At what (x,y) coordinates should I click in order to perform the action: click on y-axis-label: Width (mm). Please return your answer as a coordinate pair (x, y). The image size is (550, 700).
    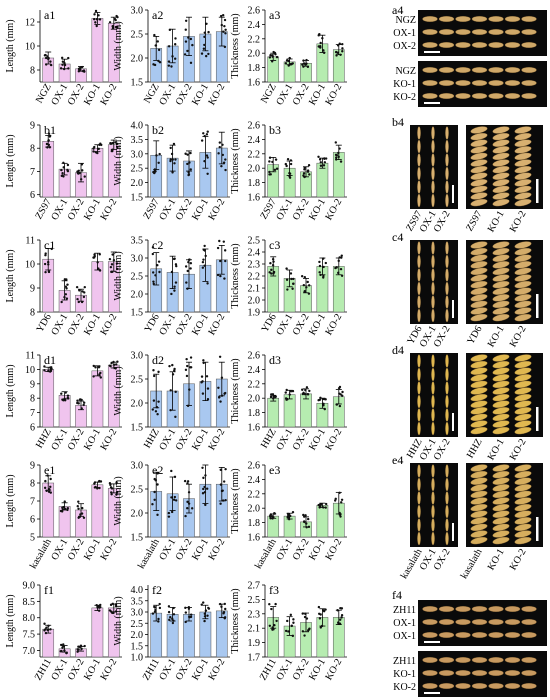
    Looking at the image, I should click on (118, 275).